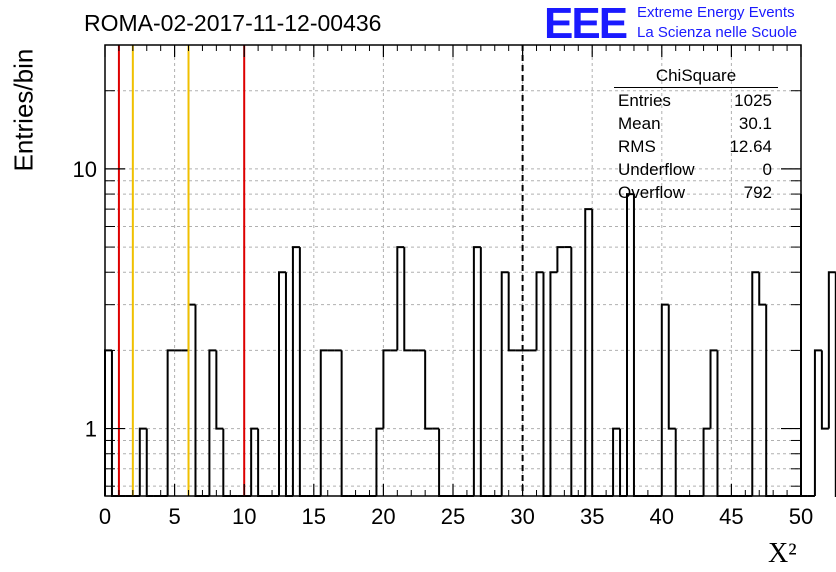 This screenshot has width=836, height=572. Describe the element at coordinates (233, 23) in the screenshot. I see `chart-title: ROMA-02-2017-11-12-00436` at that location.